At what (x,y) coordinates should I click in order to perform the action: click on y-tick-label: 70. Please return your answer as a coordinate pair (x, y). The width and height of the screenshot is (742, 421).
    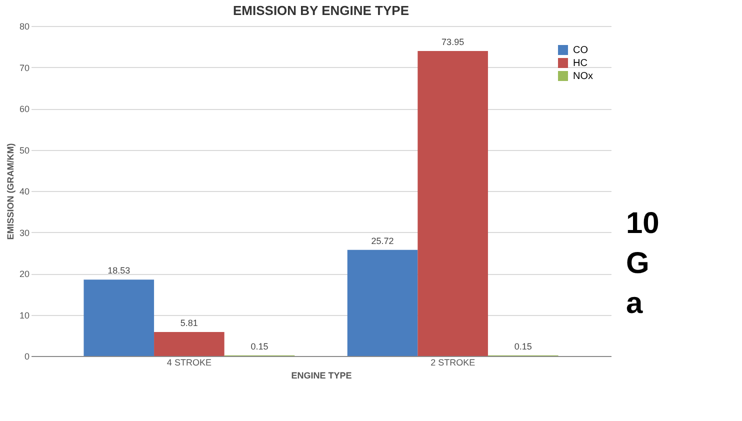
    Looking at the image, I should click on (24, 67).